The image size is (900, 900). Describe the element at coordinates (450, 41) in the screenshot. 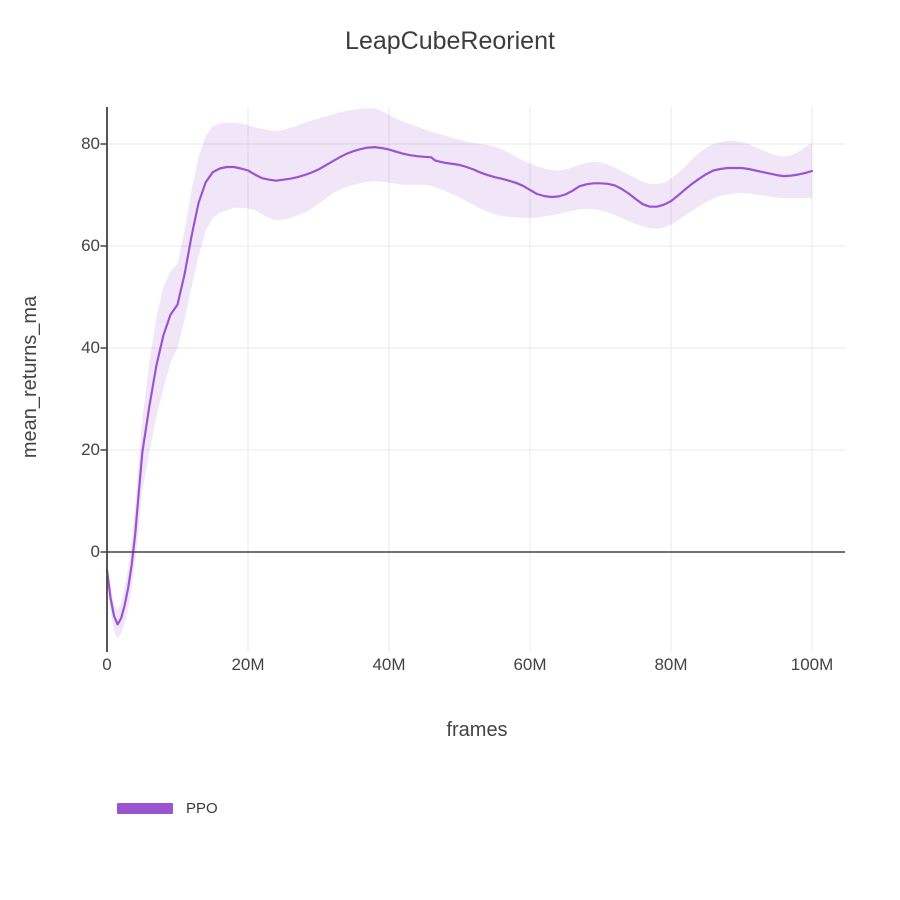

I see `chart-title: LeapCubeReorient` at that location.